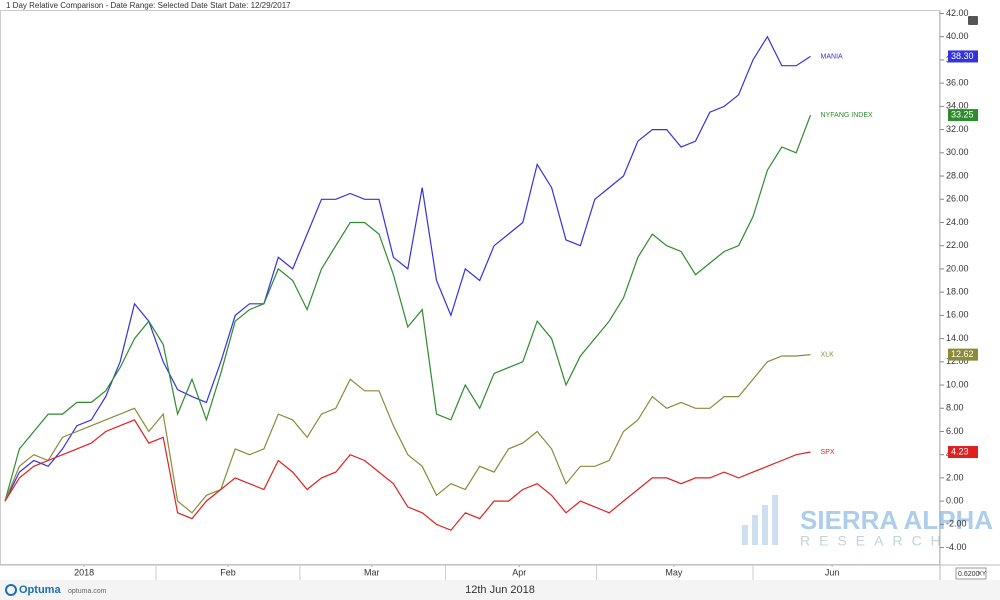  What do you see at coordinates (955, 431) in the screenshot?
I see `y-tick-label: 6.00` at bounding box center [955, 431].